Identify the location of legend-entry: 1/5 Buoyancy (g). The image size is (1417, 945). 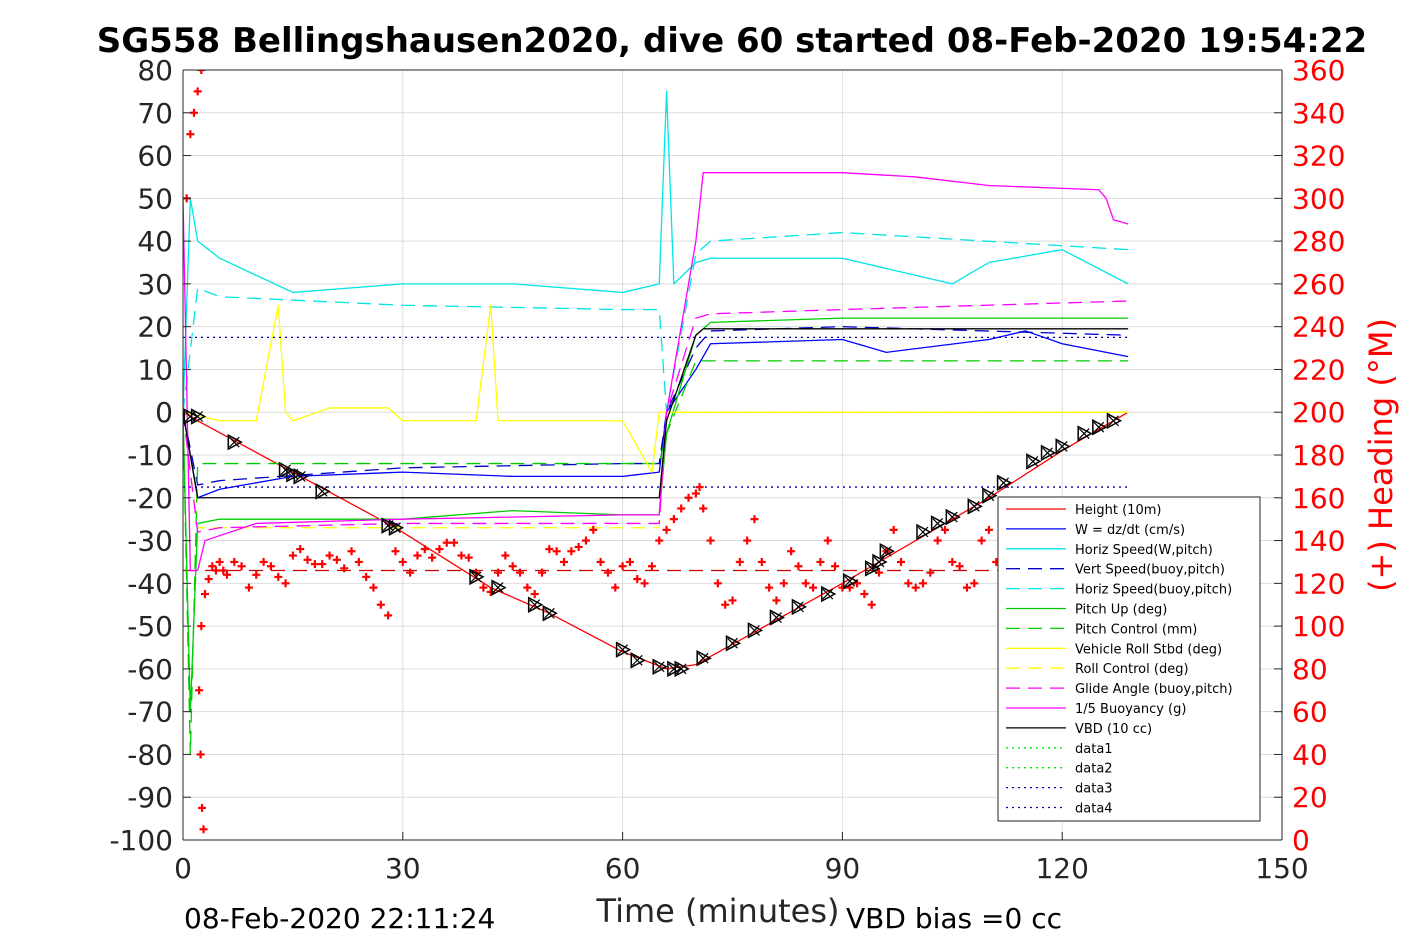
(1130, 709).